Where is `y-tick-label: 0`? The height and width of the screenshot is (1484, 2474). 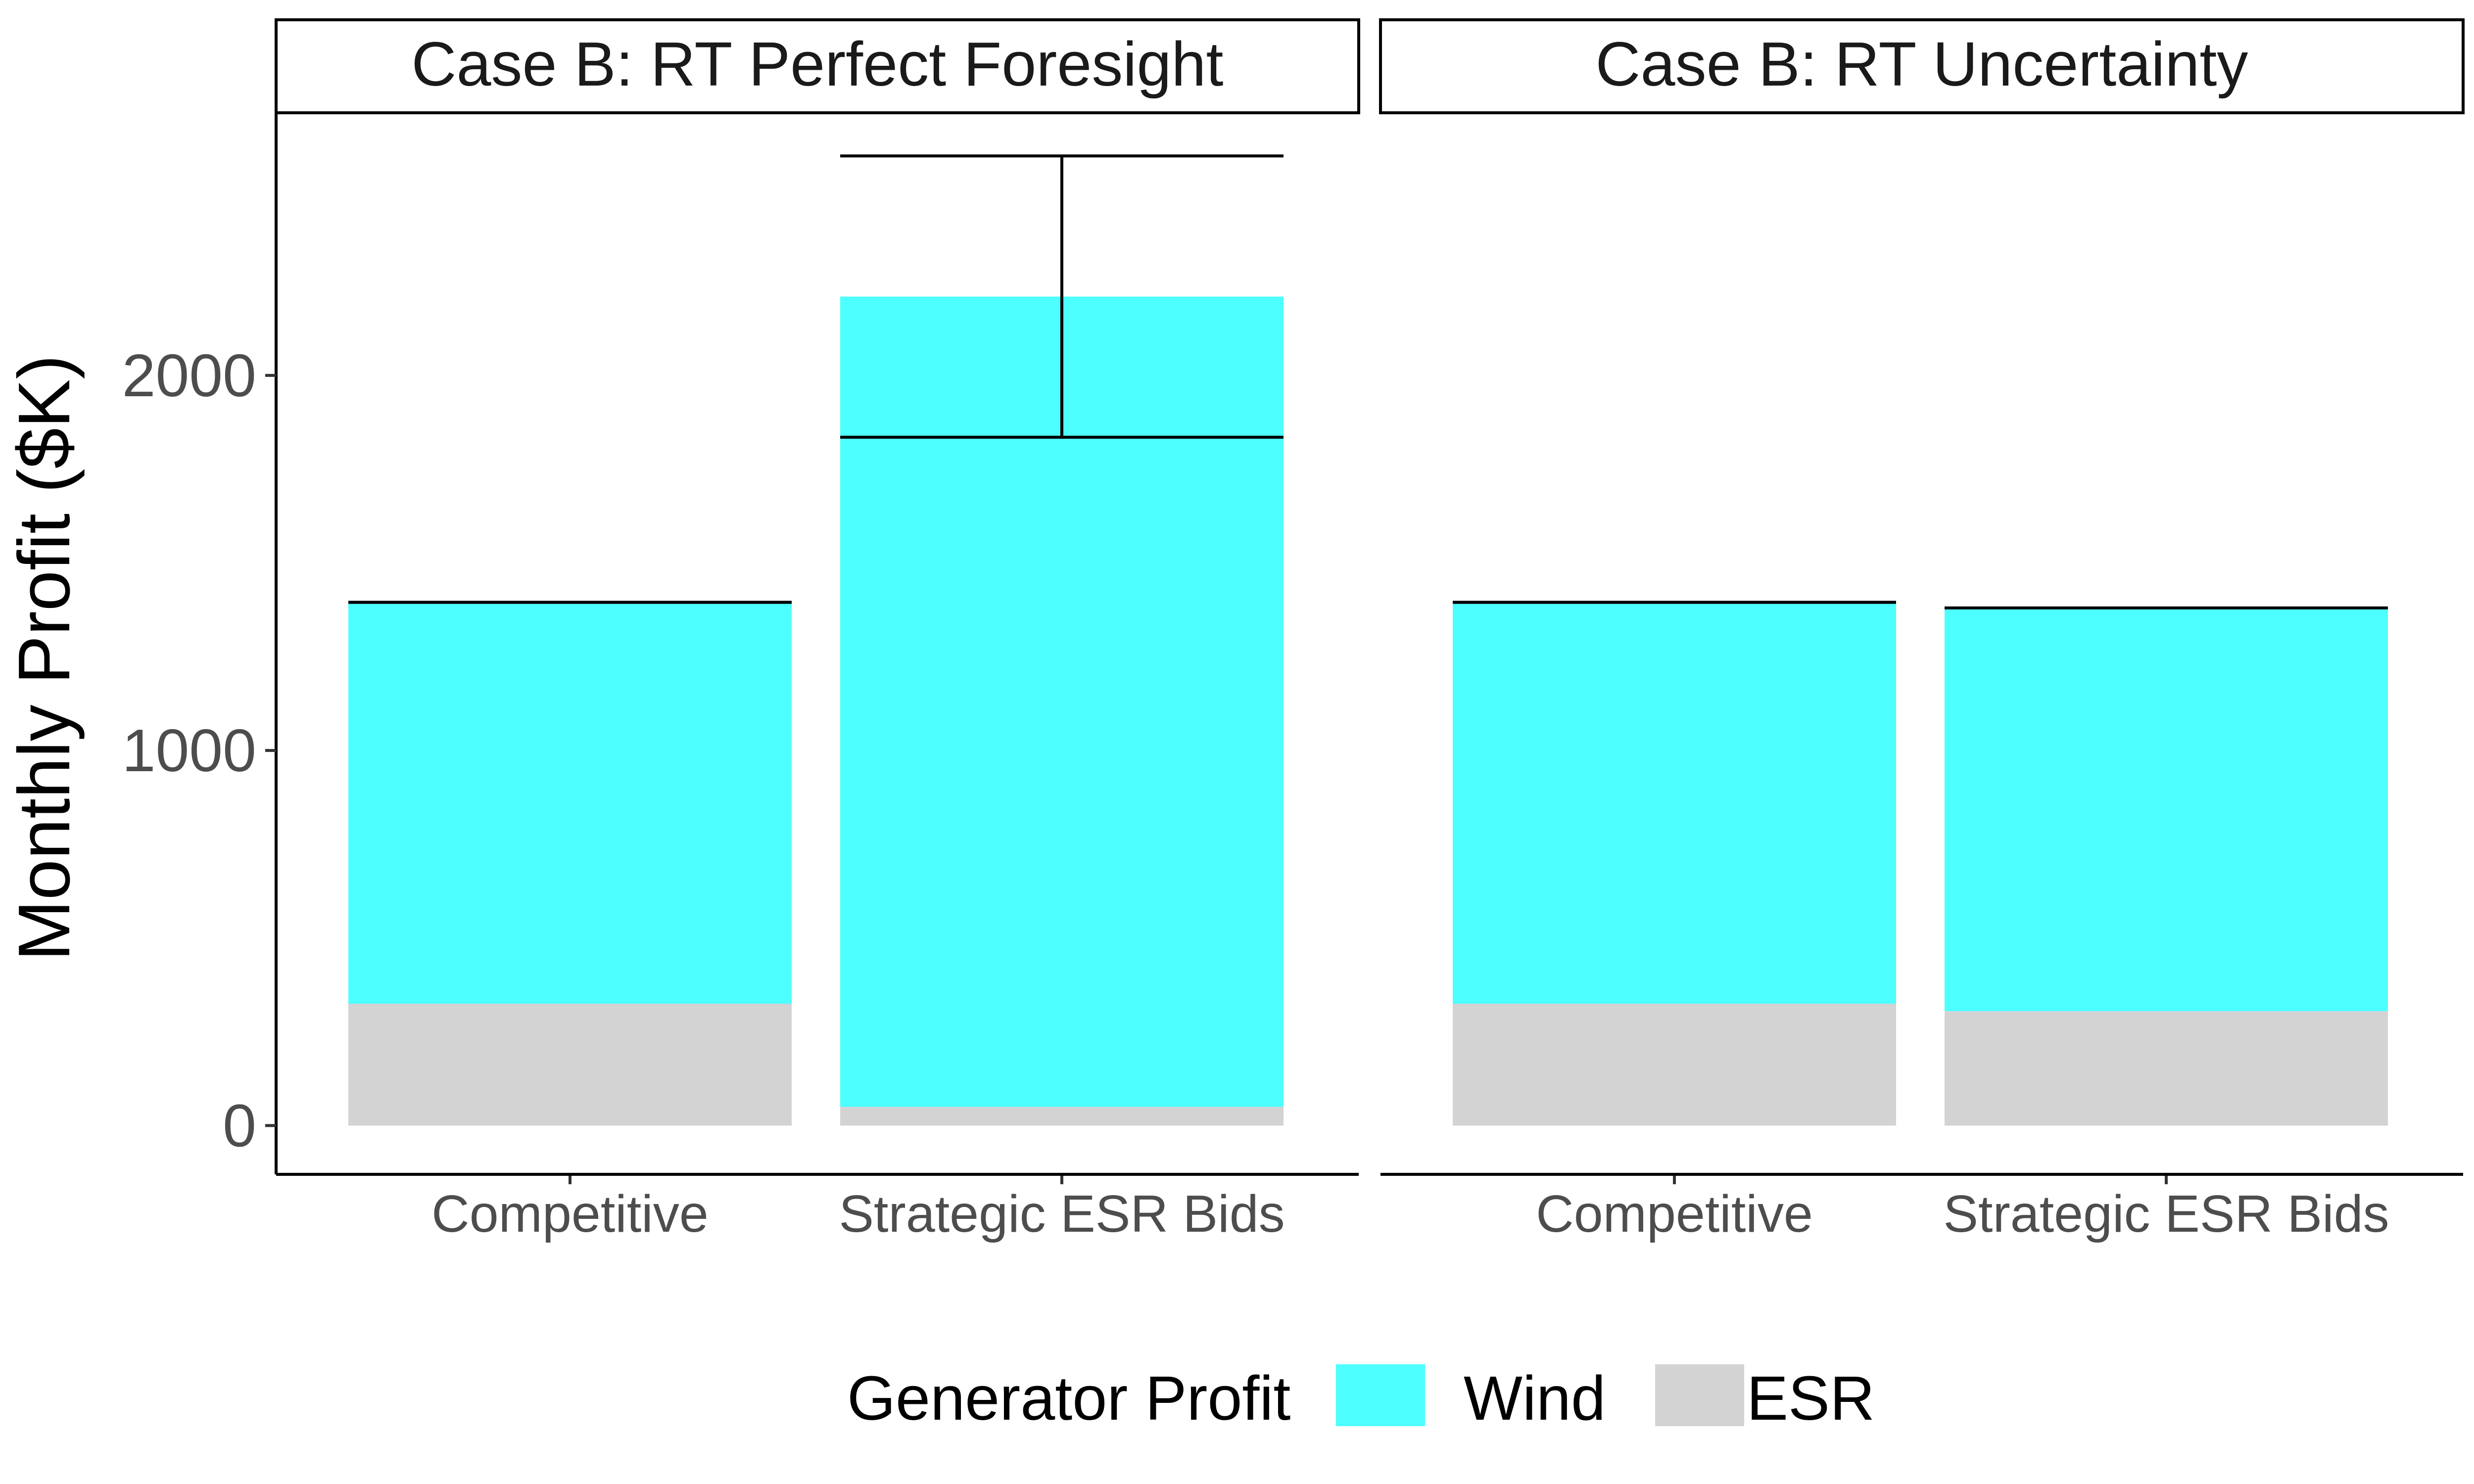 y-tick-label: 0 is located at coordinates (240, 1125).